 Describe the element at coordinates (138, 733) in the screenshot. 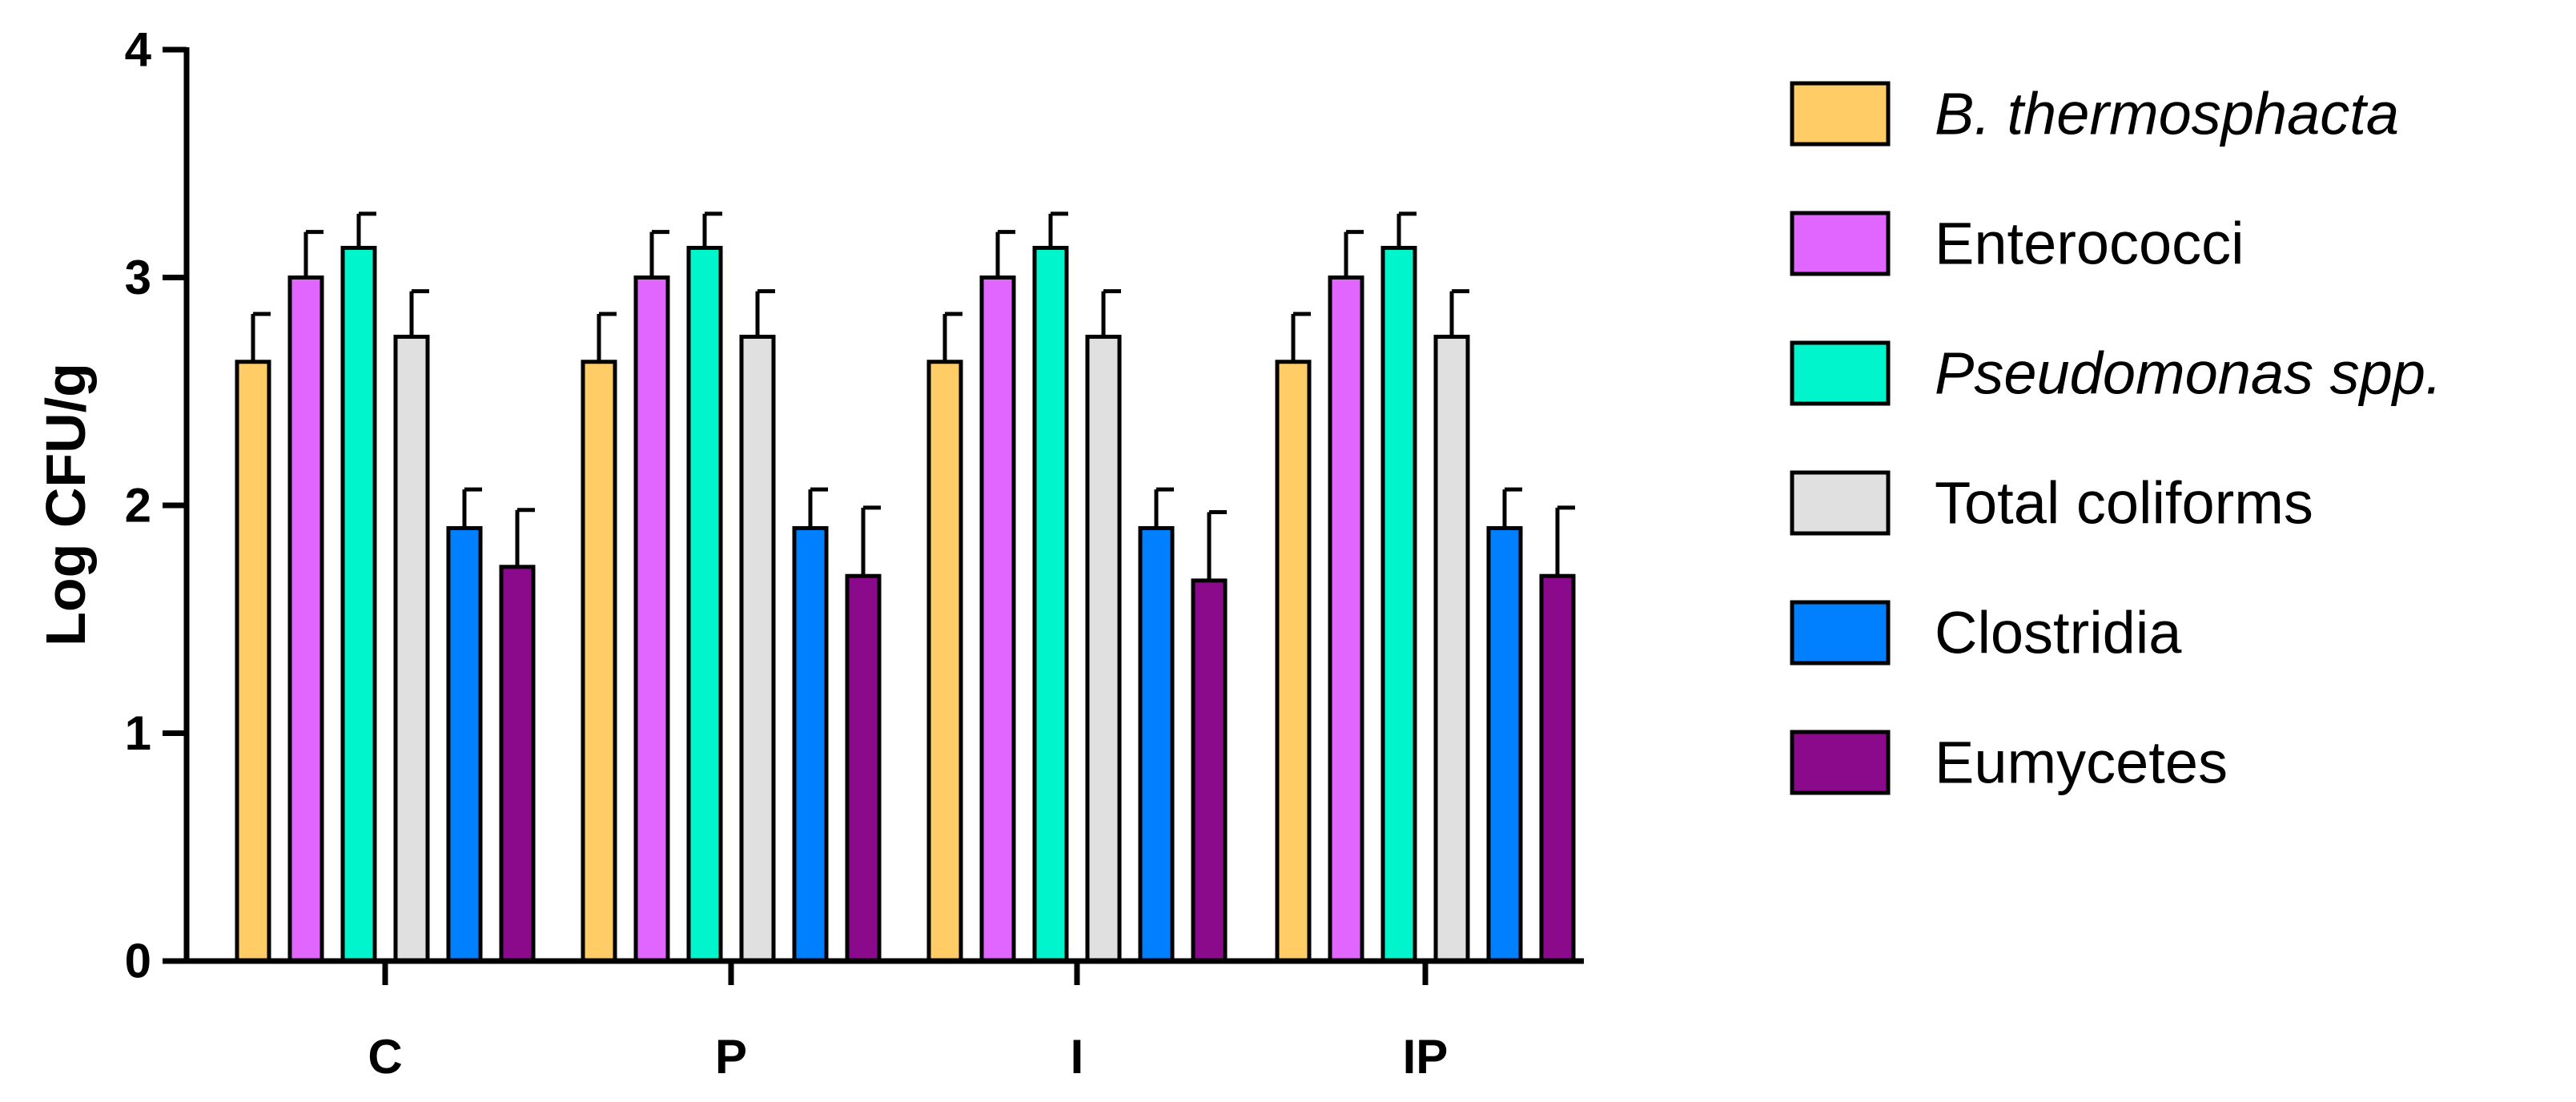

I see `y-tick-label: 1` at that location.